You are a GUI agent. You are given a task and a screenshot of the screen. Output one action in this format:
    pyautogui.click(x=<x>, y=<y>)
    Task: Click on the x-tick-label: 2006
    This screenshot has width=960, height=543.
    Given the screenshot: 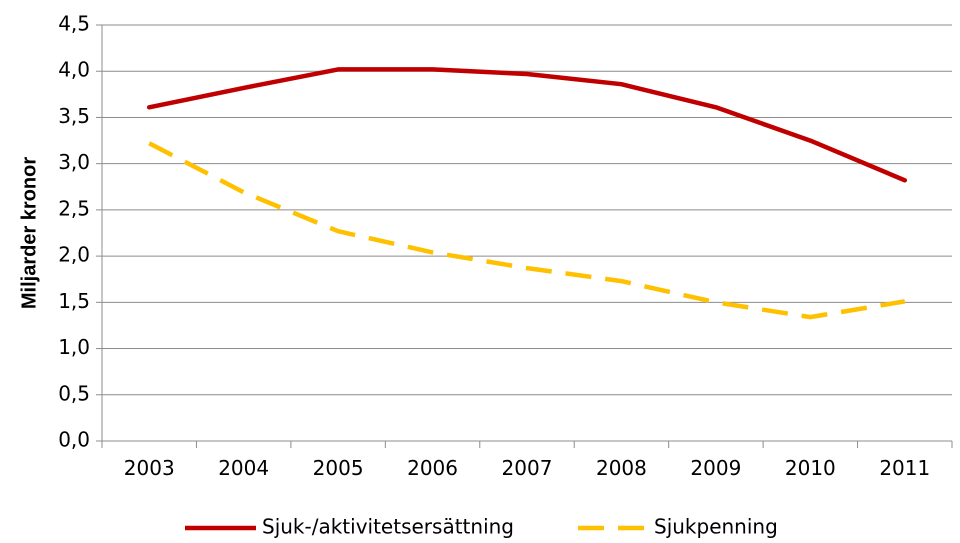 What is the action you would take?
    pyautogui.click(x=432, y=468)
    